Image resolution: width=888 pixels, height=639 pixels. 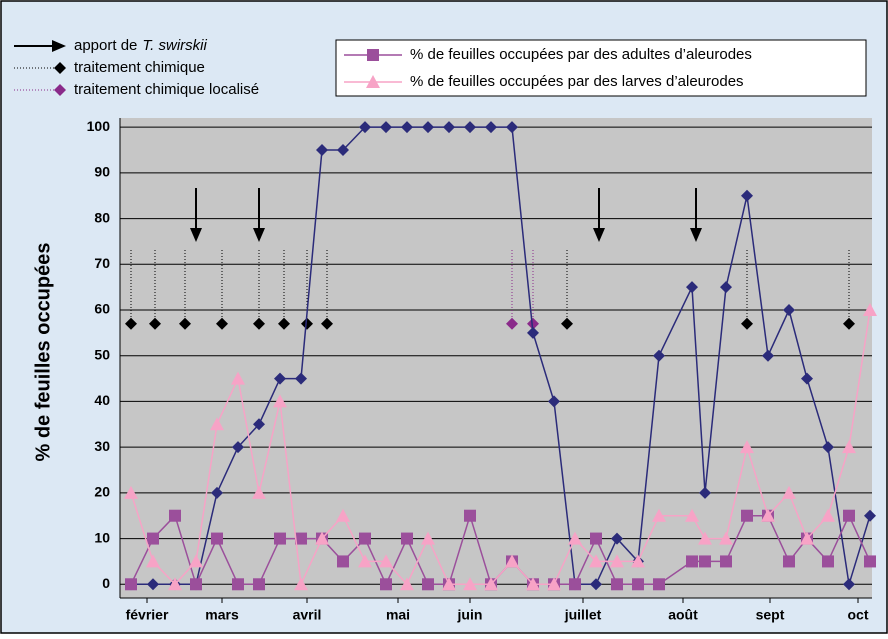 I want to click on x-tick-label: mars, so click(x=222, y=615).